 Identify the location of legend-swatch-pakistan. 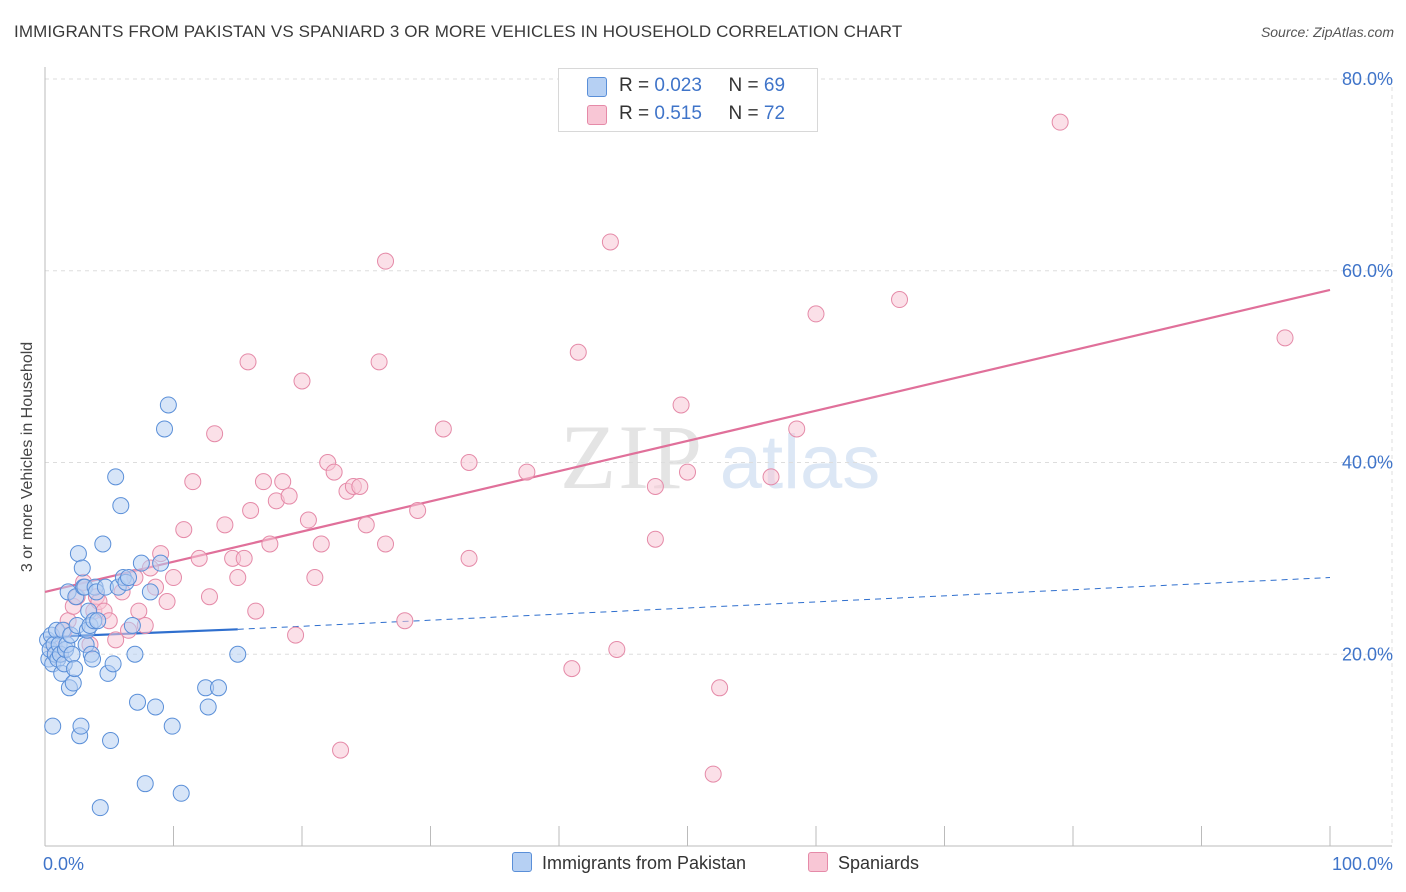
(597, 87).